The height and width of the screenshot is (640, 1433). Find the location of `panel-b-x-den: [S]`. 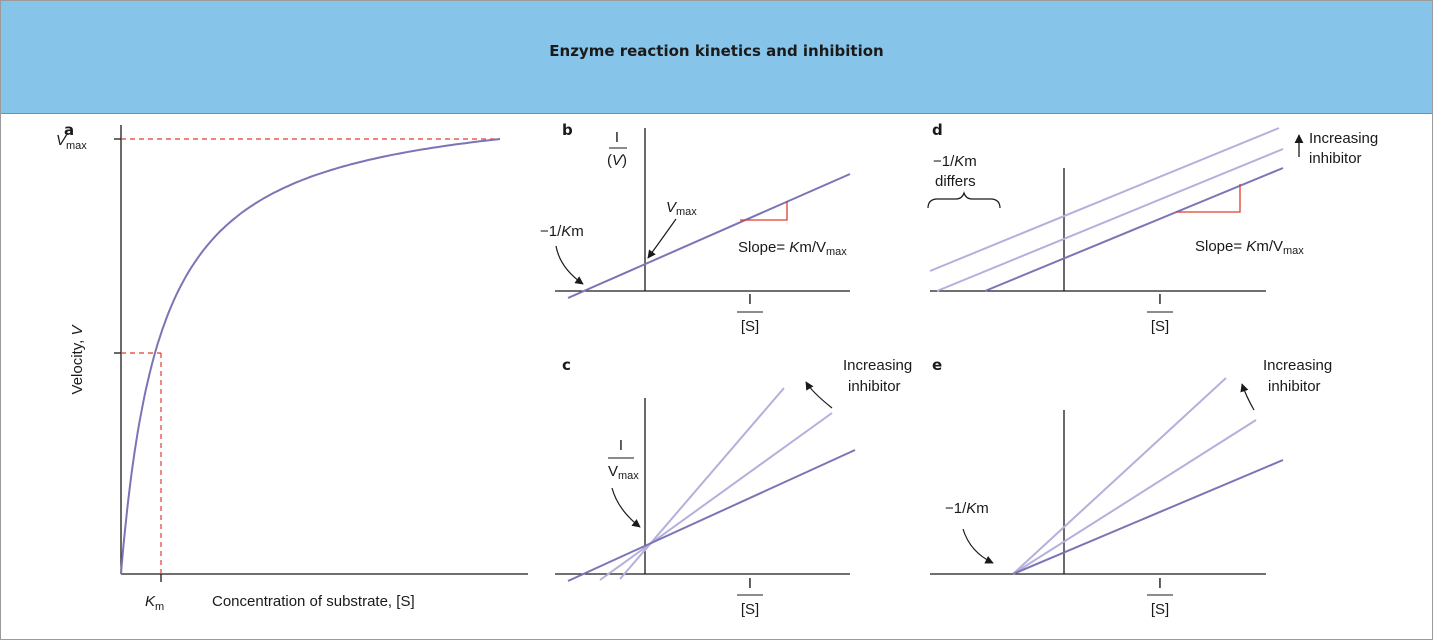

panel-b-x-den: [S] is located at coordinates (750, 326).